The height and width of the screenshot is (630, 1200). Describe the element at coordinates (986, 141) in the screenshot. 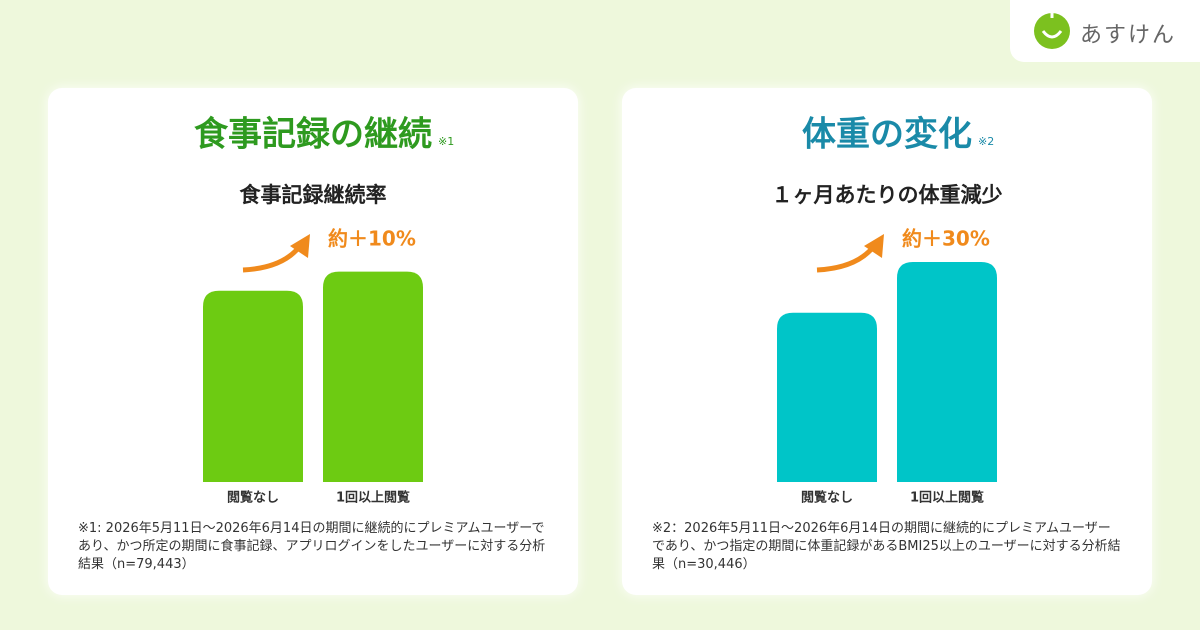

I see `title-note: ※2` at that location.